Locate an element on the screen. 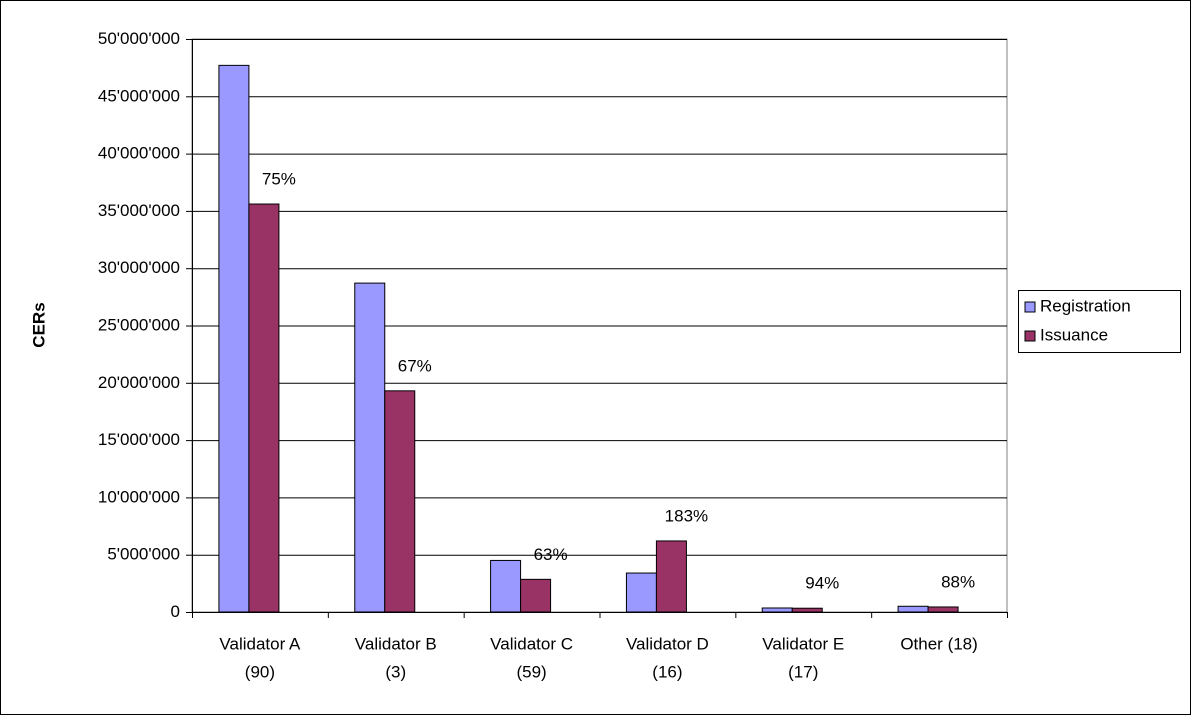 This screenshot has width=1191, height=715. x-tick-label: Validator C is located at coordinates (531, 643).